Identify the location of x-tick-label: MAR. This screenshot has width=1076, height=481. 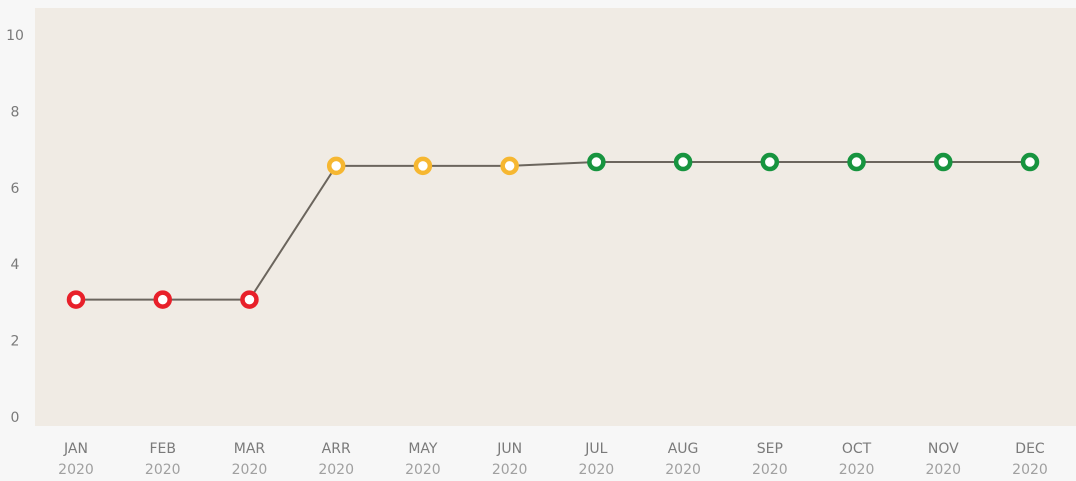
(250, 449).